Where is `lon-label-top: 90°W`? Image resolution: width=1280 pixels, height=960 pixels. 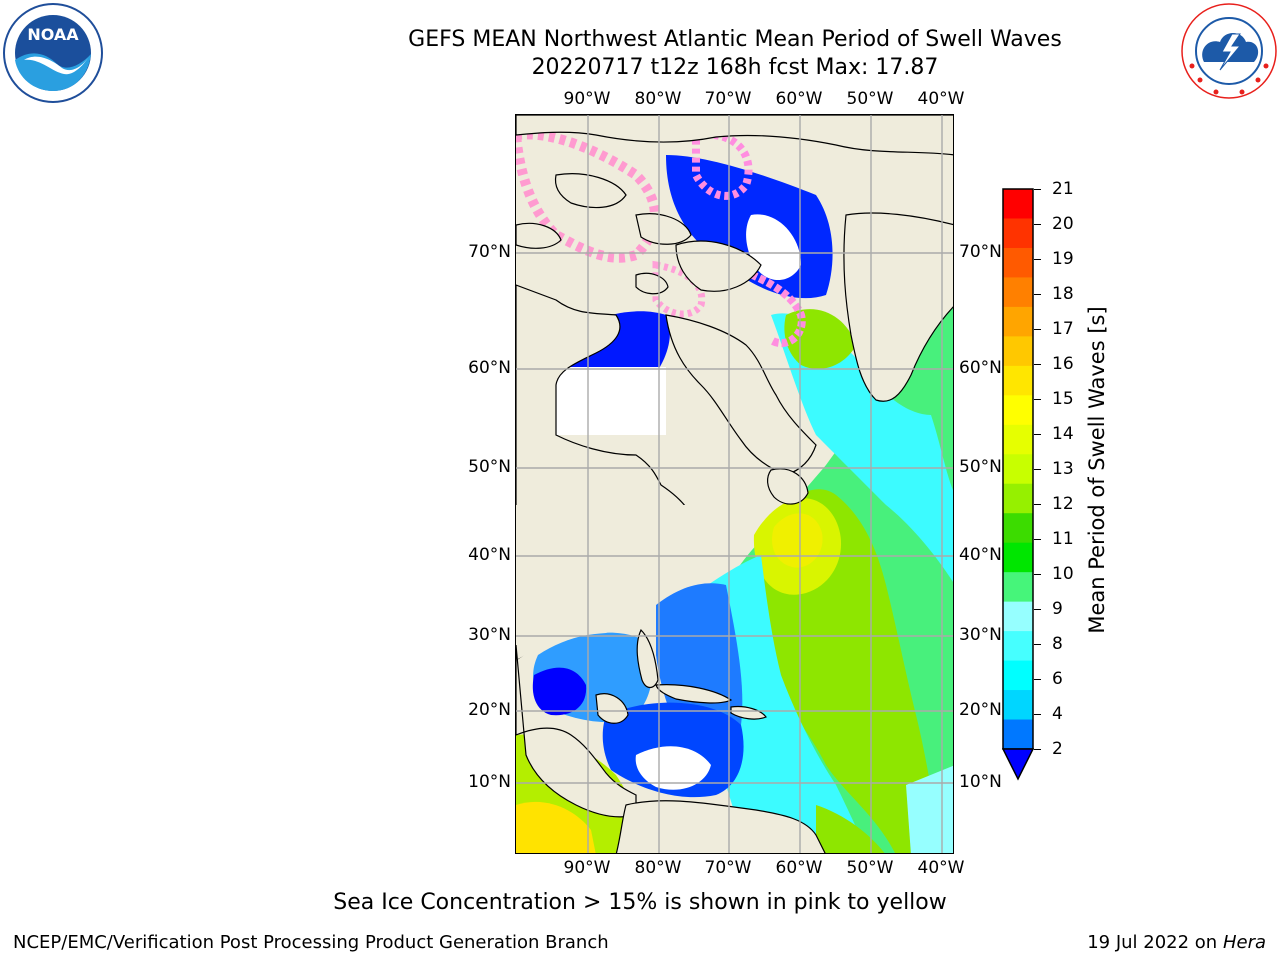
lon-label-top: 90°W is located at coordinates (587, 99).